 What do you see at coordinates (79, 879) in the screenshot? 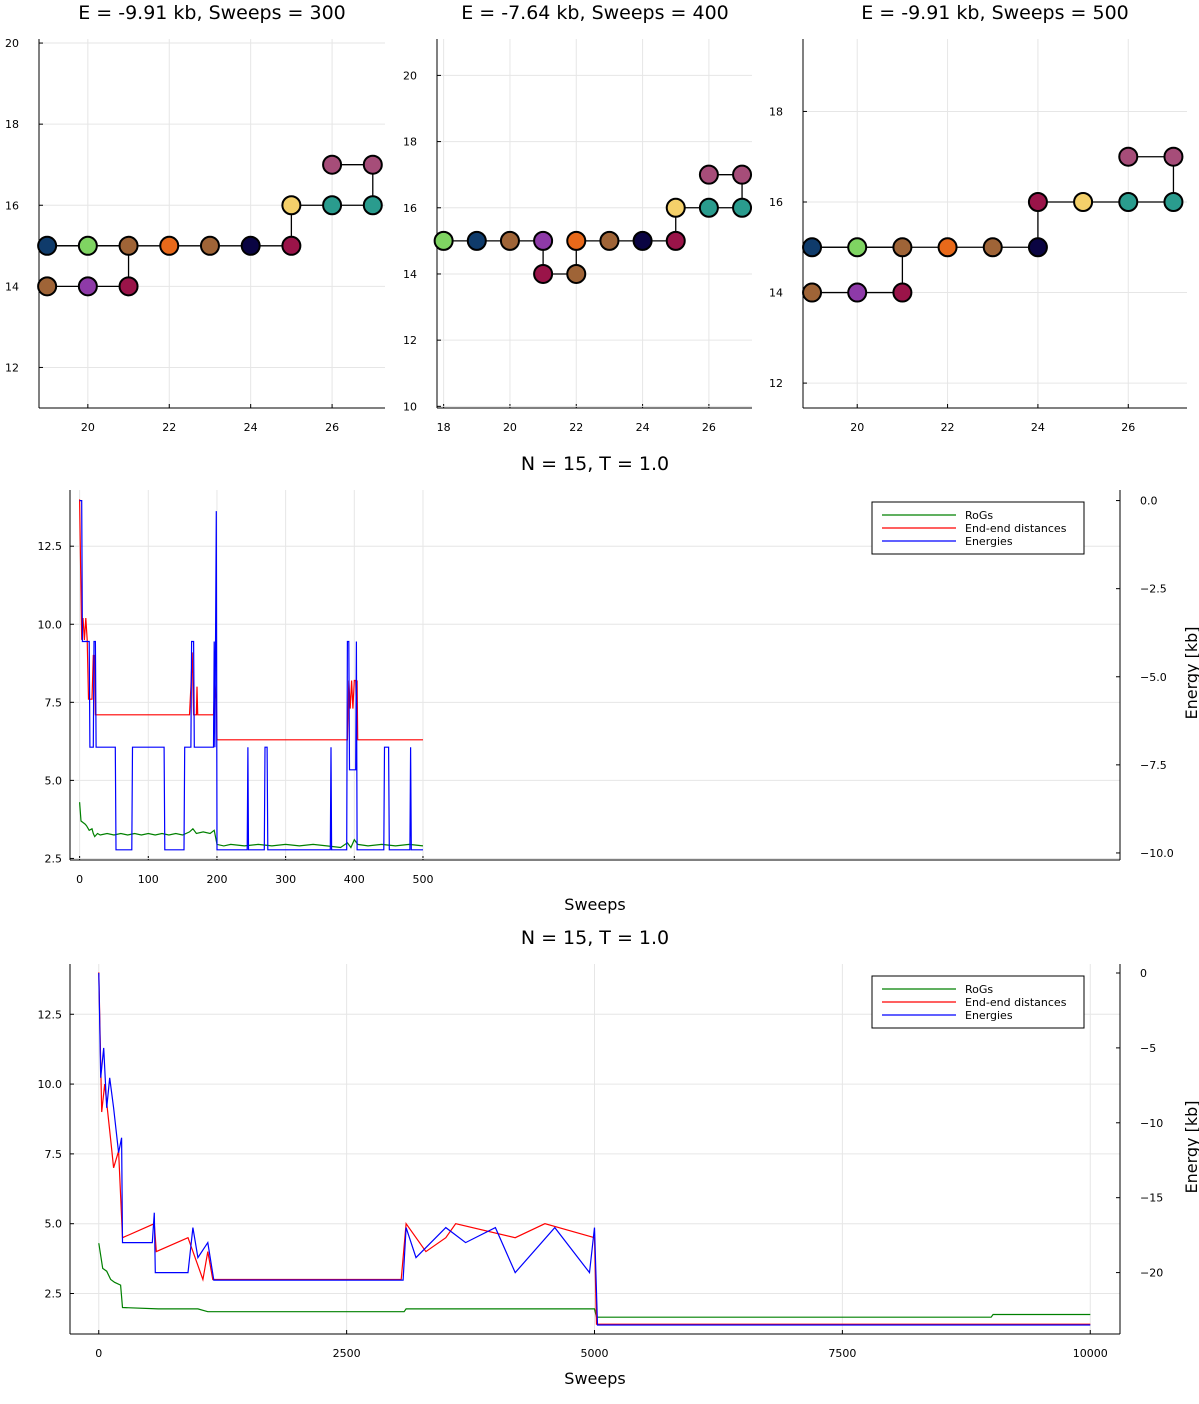
I see `x-tick-label: 0` at bounding box center [79, 879].